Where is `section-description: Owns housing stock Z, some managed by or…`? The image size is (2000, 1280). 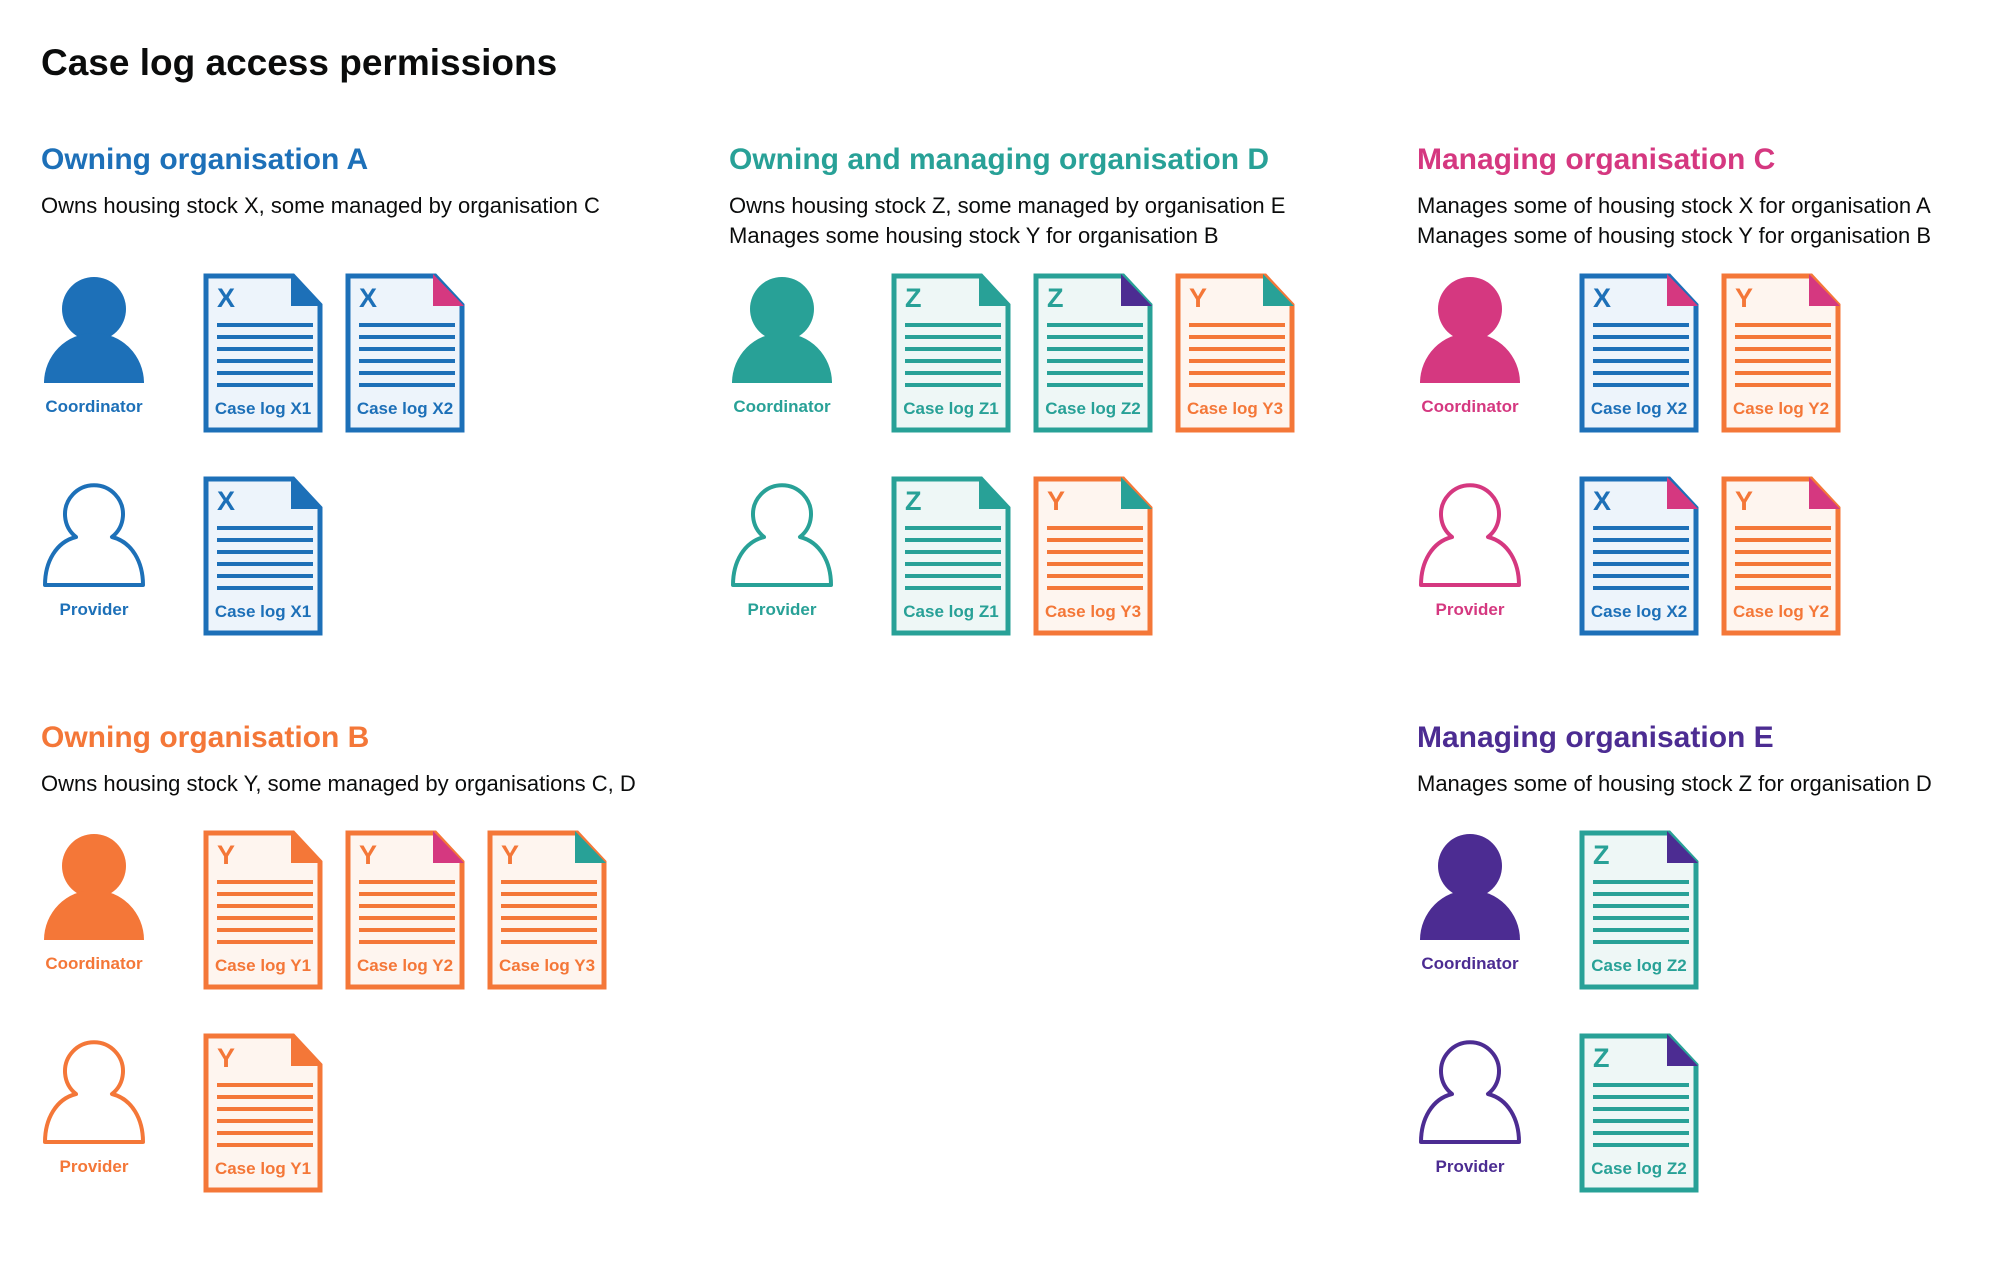 section-description: Owns housing stock Z, some managed by or… is located at coordinates (1059, 221).